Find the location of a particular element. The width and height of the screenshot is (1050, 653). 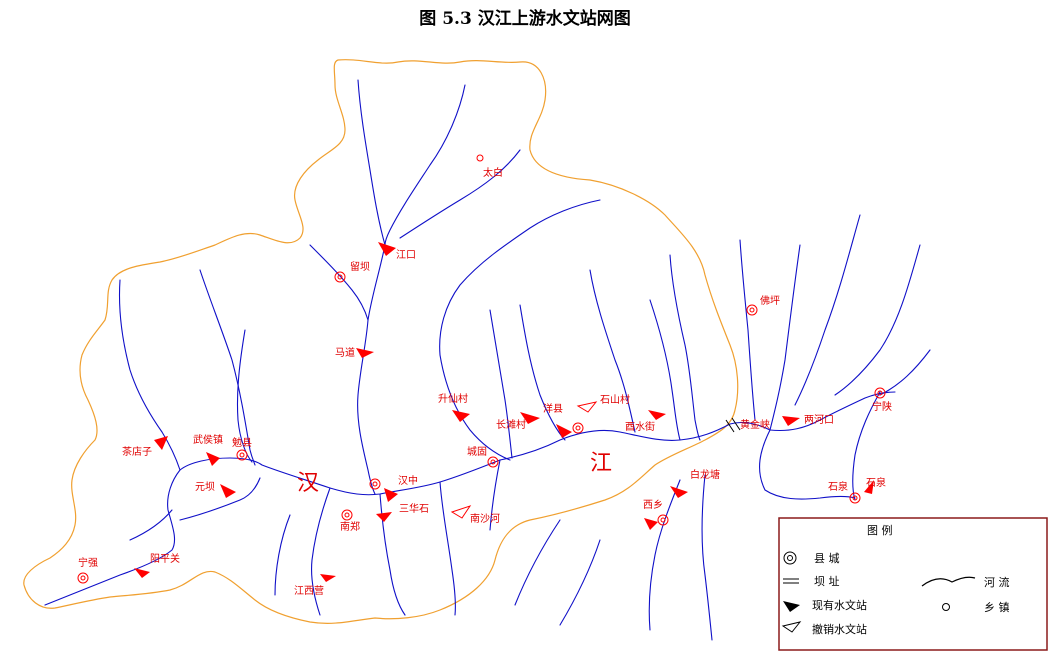

river-xixiang is located at coordinates (664, 555).